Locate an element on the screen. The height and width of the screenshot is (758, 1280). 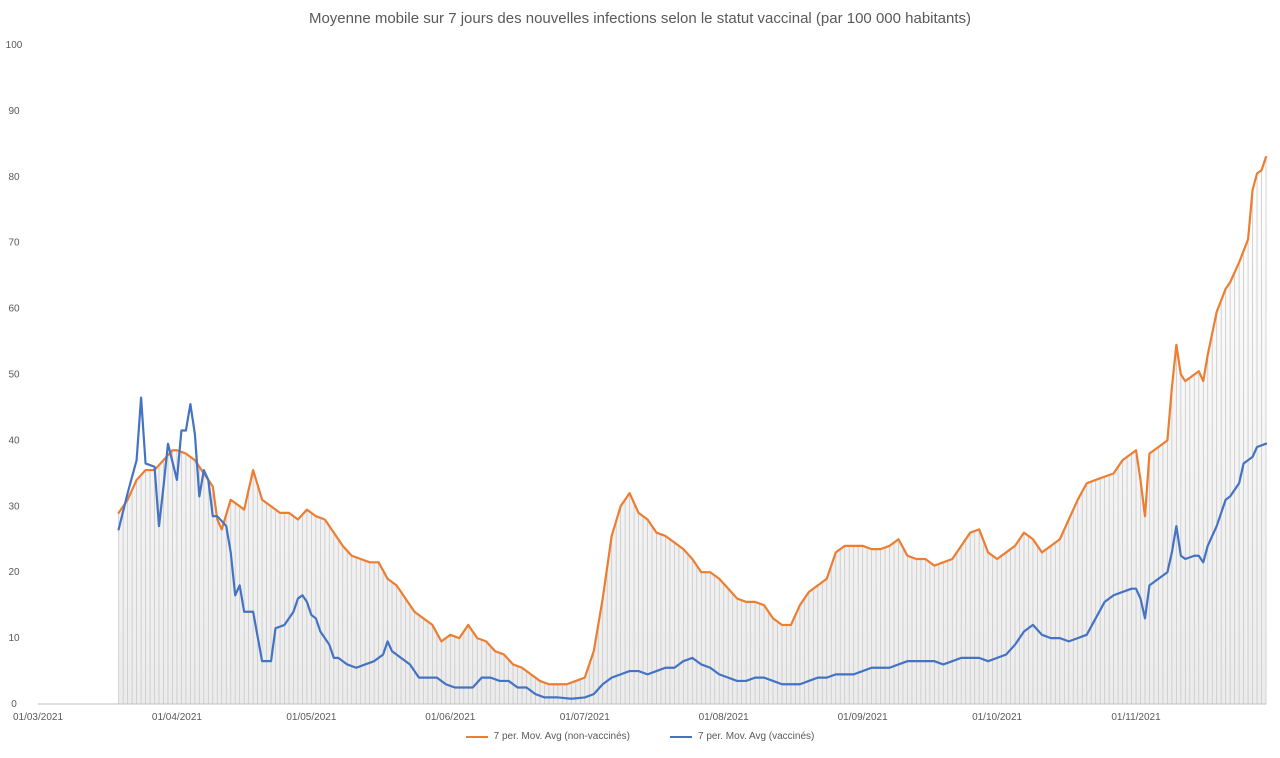
y-tick-label: 90 is located at coordinates (14, 111).